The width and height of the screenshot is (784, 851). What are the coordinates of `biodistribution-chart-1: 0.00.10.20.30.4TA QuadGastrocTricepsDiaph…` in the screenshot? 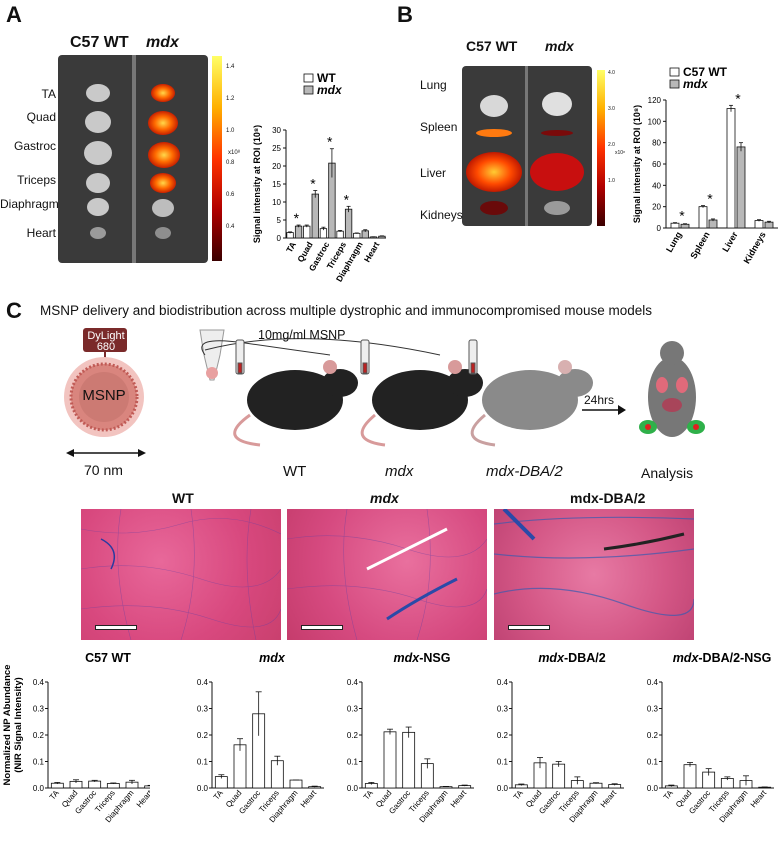 It's located at (76, 738).